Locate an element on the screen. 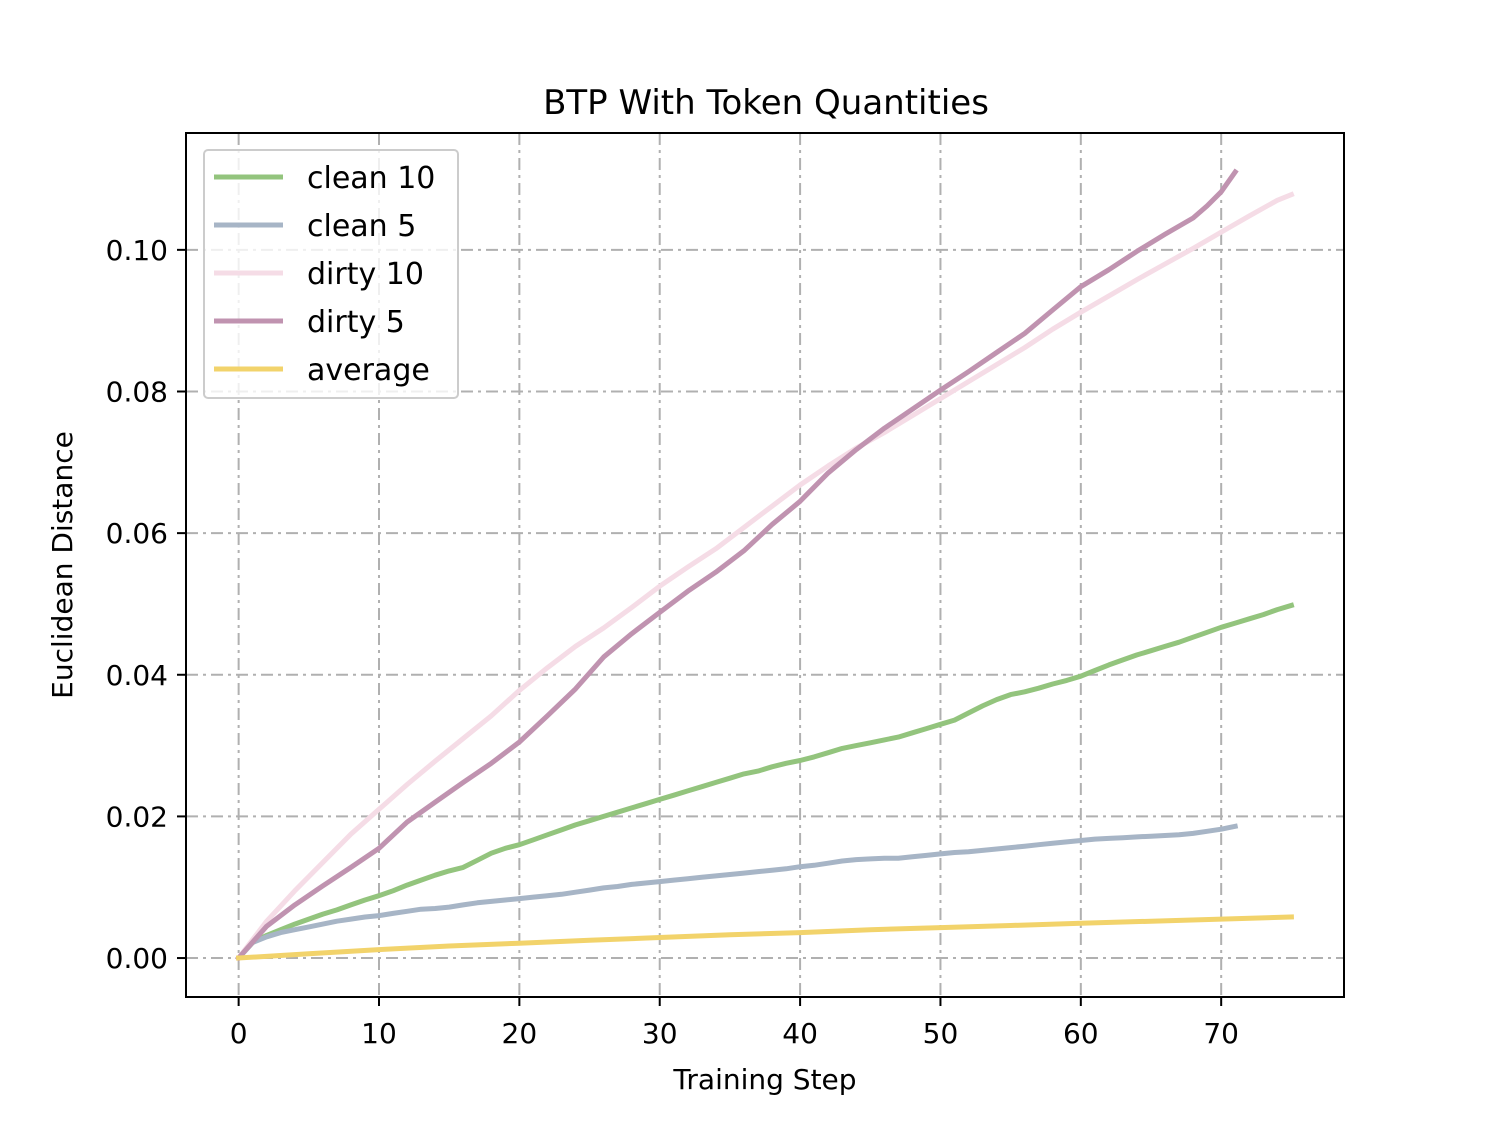  y-tick-label: 0.08 is located at coordinates (137, 391).